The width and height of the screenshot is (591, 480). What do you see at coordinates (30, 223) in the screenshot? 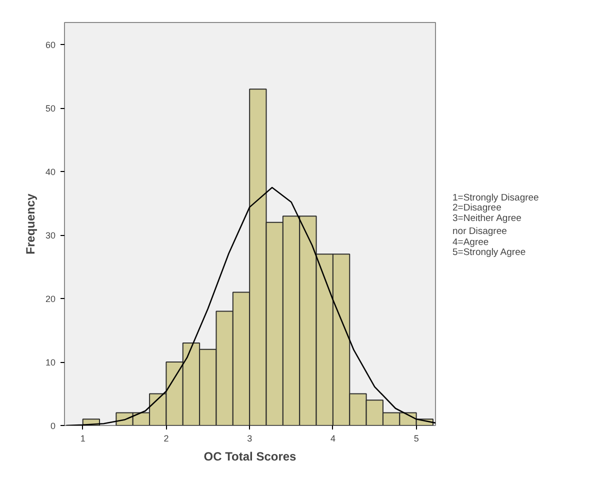
I see `y-axis-title: Frequency` at bounding box center [30, 223].